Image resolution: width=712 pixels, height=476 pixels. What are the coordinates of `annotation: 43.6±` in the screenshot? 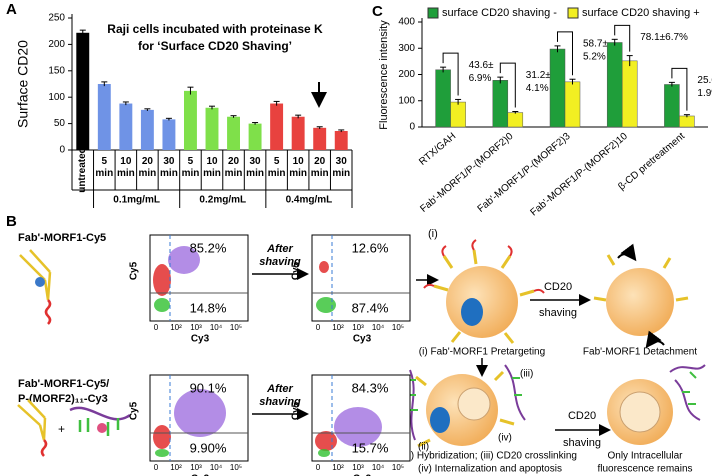 It's located at (481, 65).